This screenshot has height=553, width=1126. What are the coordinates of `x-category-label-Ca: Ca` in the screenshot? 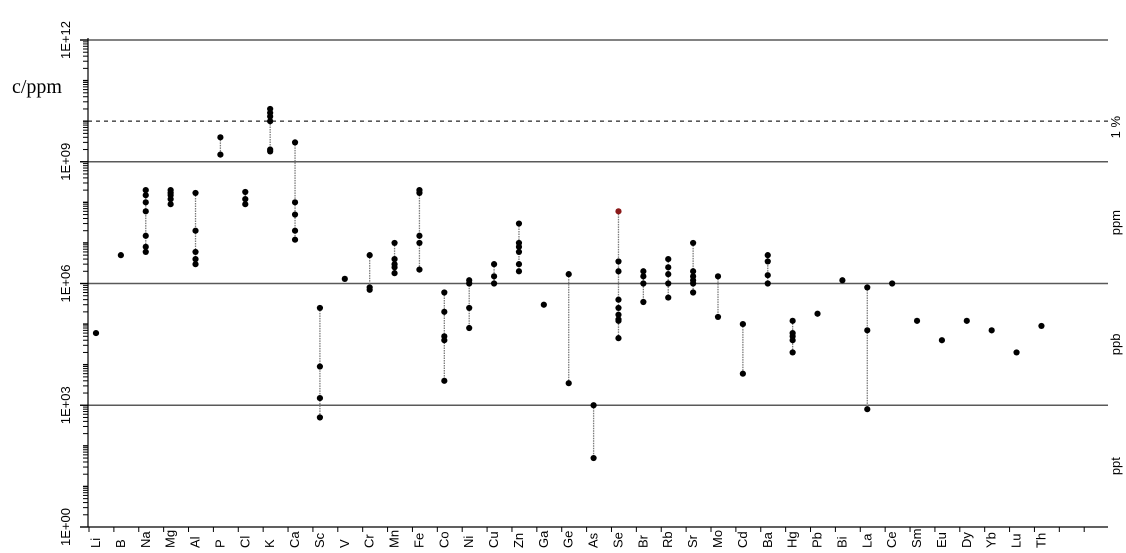 It's located at (294, 539).